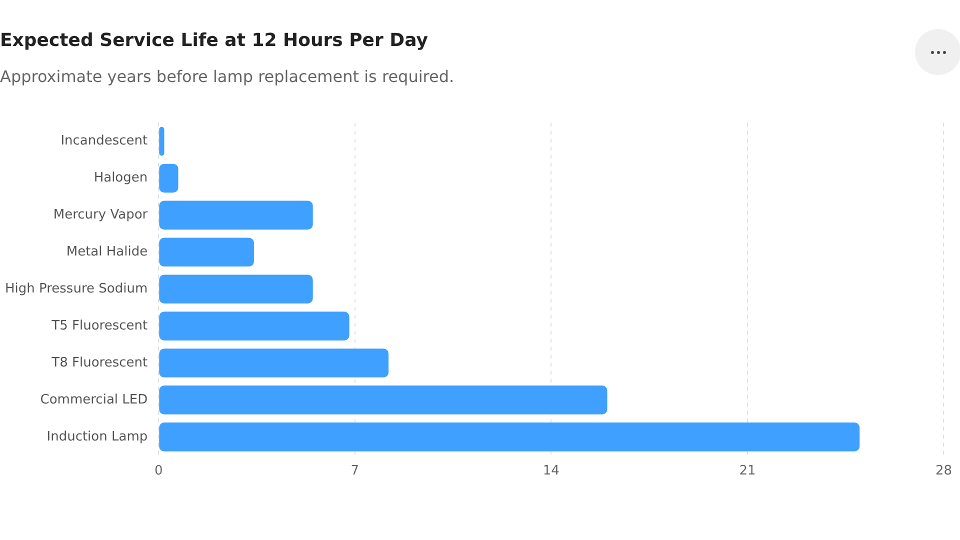 The width and height of the screenshot is (960, 540). I want to click on y-tick-label: T8 Fluorescent, so click(99, 362).